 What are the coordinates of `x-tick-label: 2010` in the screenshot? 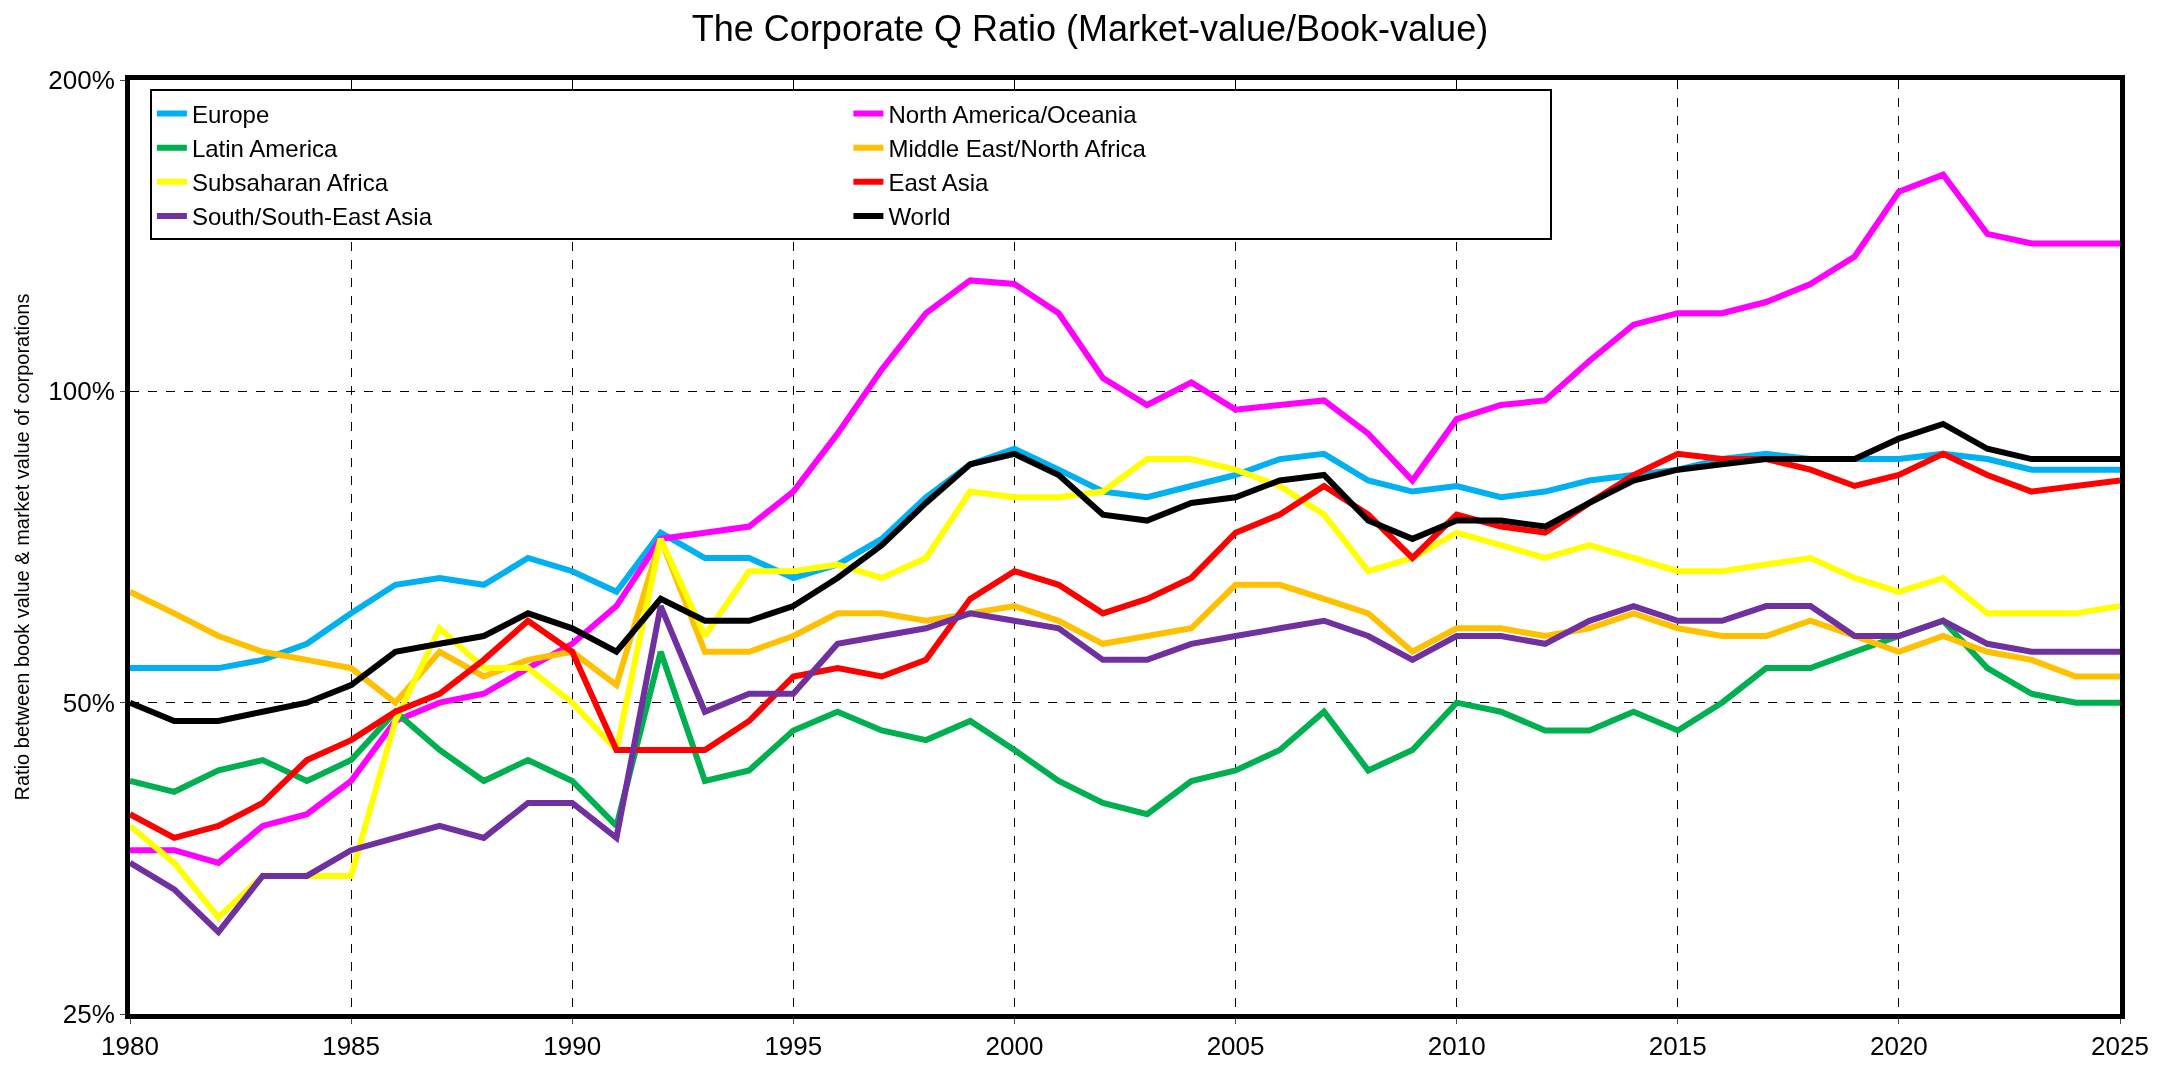 It's located at (1456, 1046).